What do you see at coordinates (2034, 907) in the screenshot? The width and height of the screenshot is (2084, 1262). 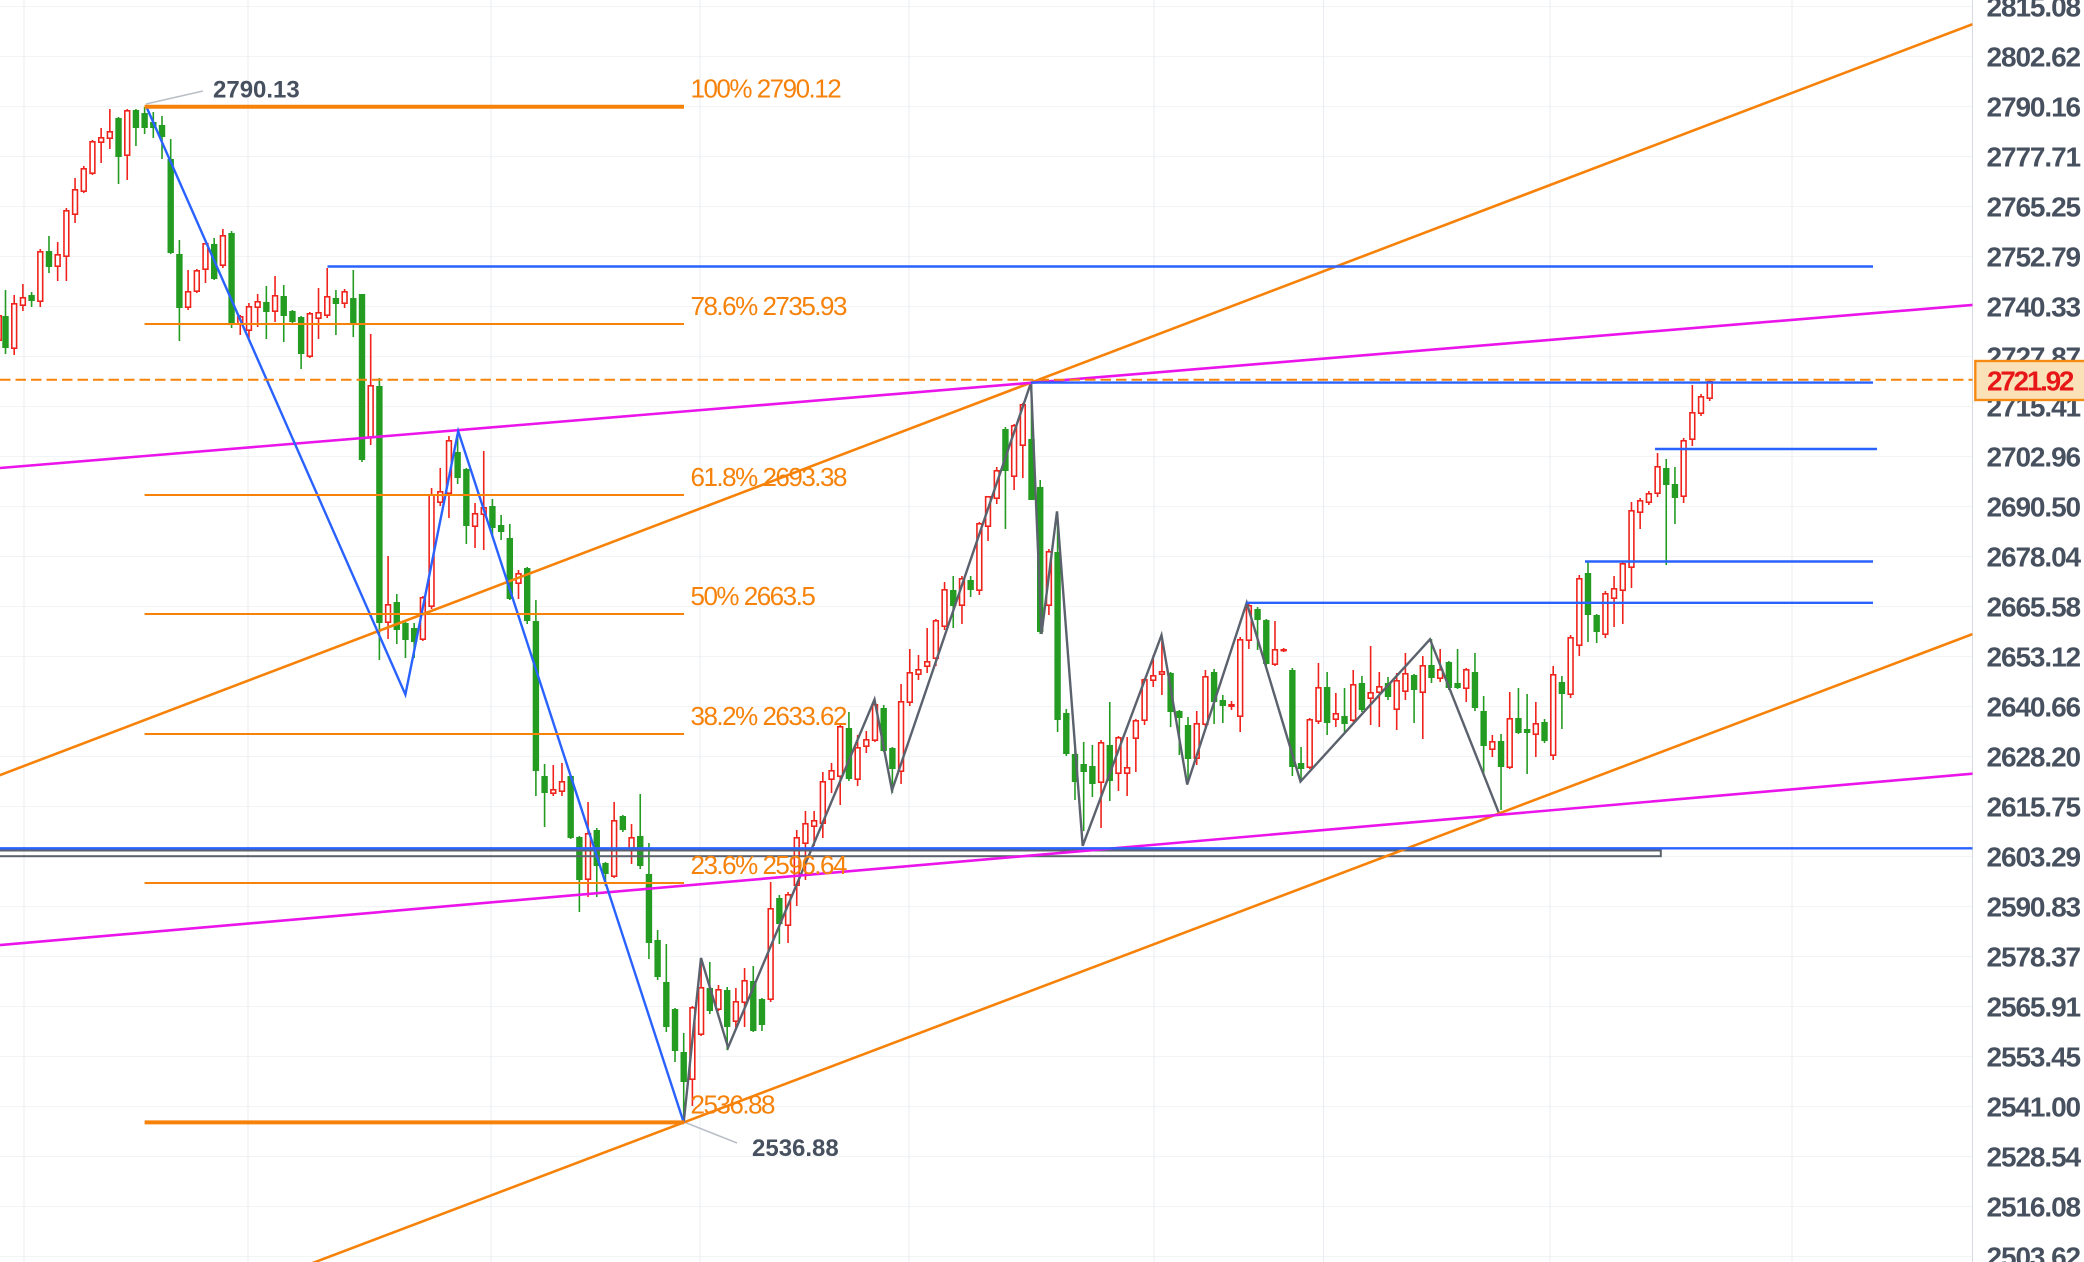 I see `svg-text: 2590.83` at bounding box center [2034, 907].